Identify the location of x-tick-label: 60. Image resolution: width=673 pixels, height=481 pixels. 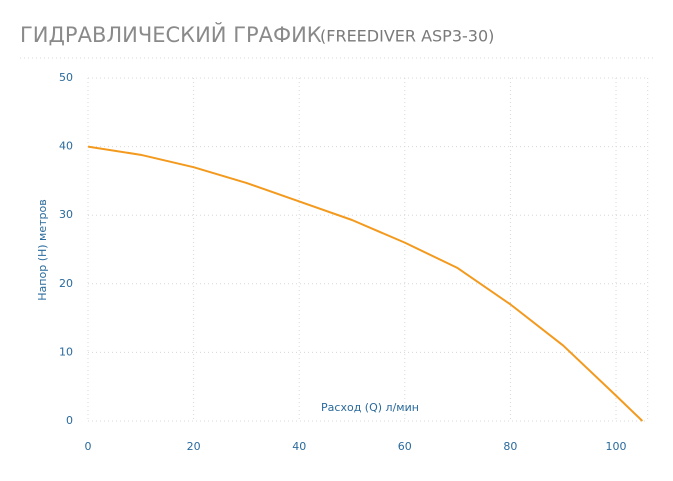
(405, 446).